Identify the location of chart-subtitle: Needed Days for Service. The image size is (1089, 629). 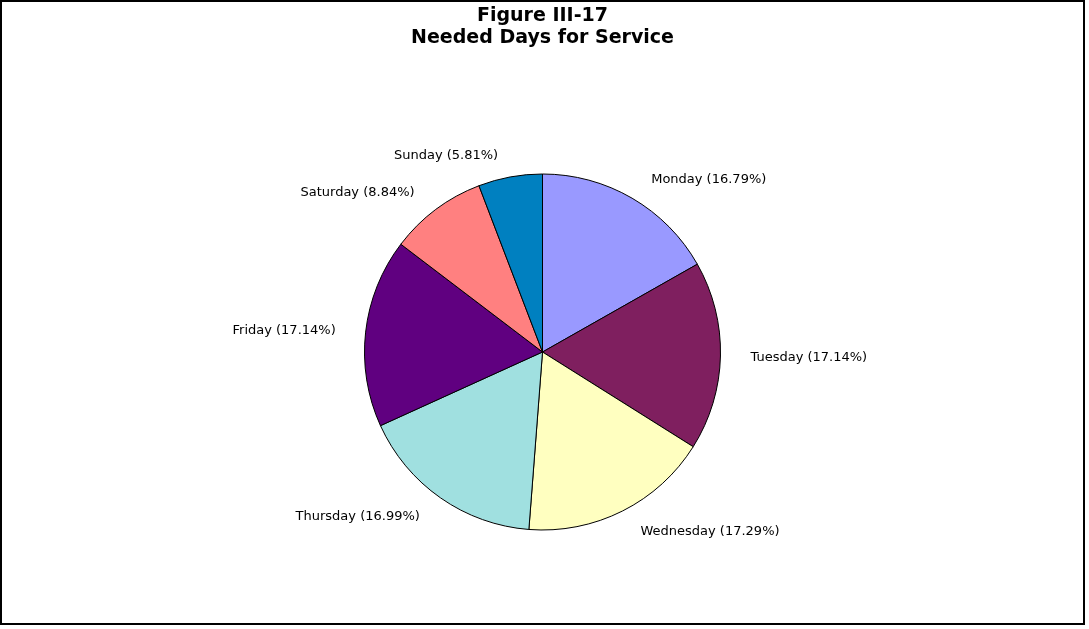
(542, 36).